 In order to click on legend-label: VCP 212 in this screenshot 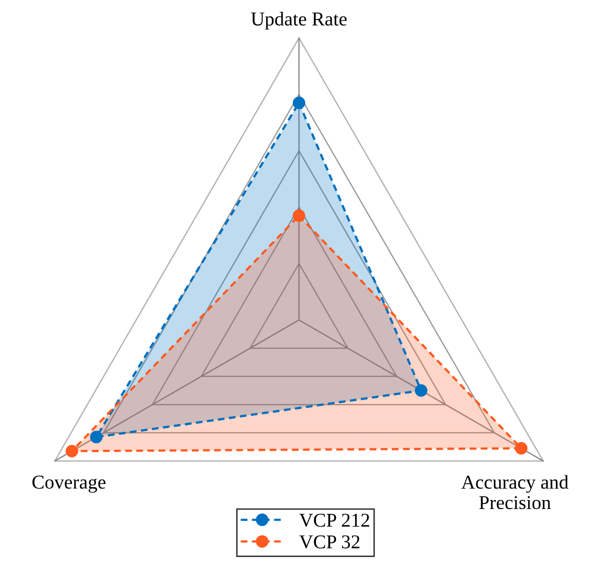, I will do `click(334, 520)`.